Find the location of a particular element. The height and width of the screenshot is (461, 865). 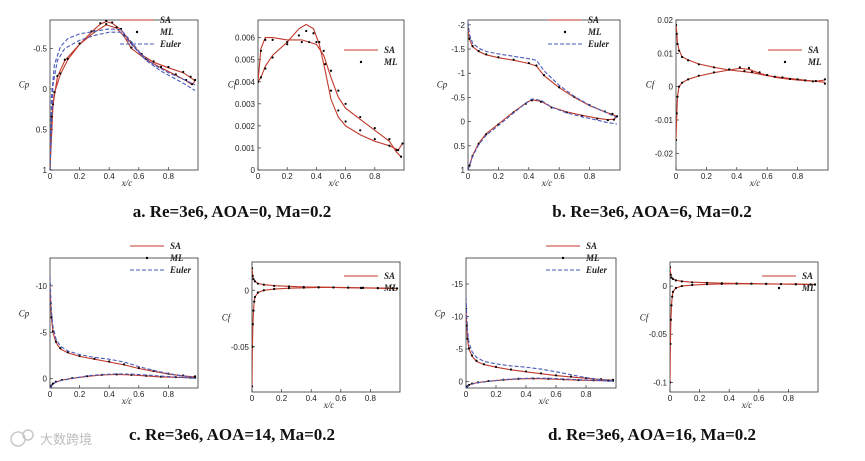

y-tick-label: -1.5 is located at coordinates (458, 49).